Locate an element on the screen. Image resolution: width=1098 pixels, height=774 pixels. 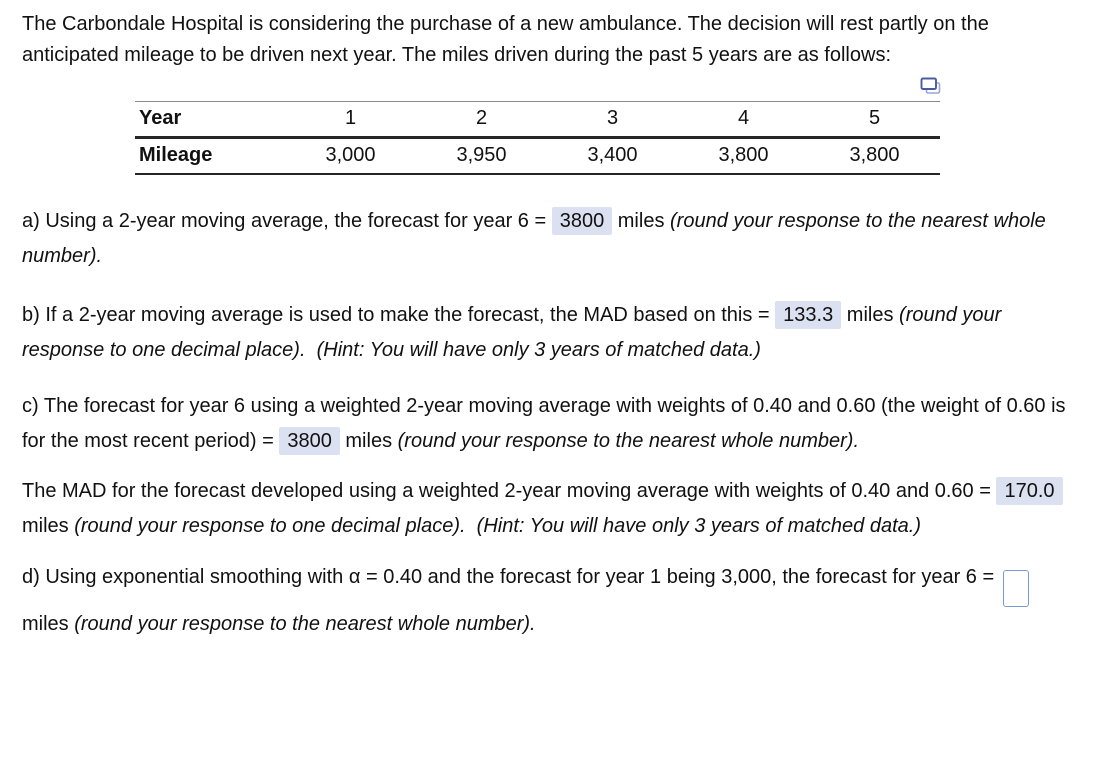
answer-box-mad: 170.0 is located at coordinates (1029, 491).